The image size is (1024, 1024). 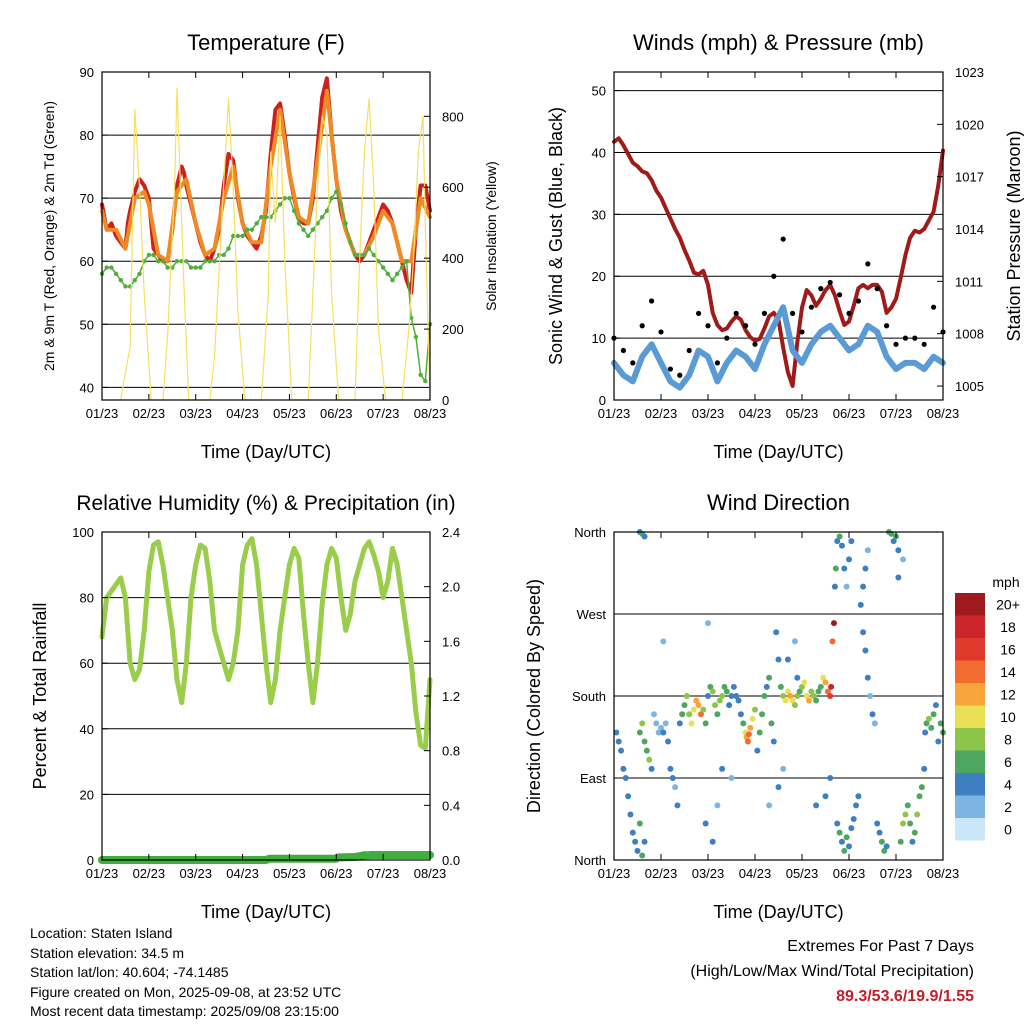 What do you see at coordinates (87, 598) in the screenshot?
I see `y-tick-label: 80` at bounding box center [87, 598].